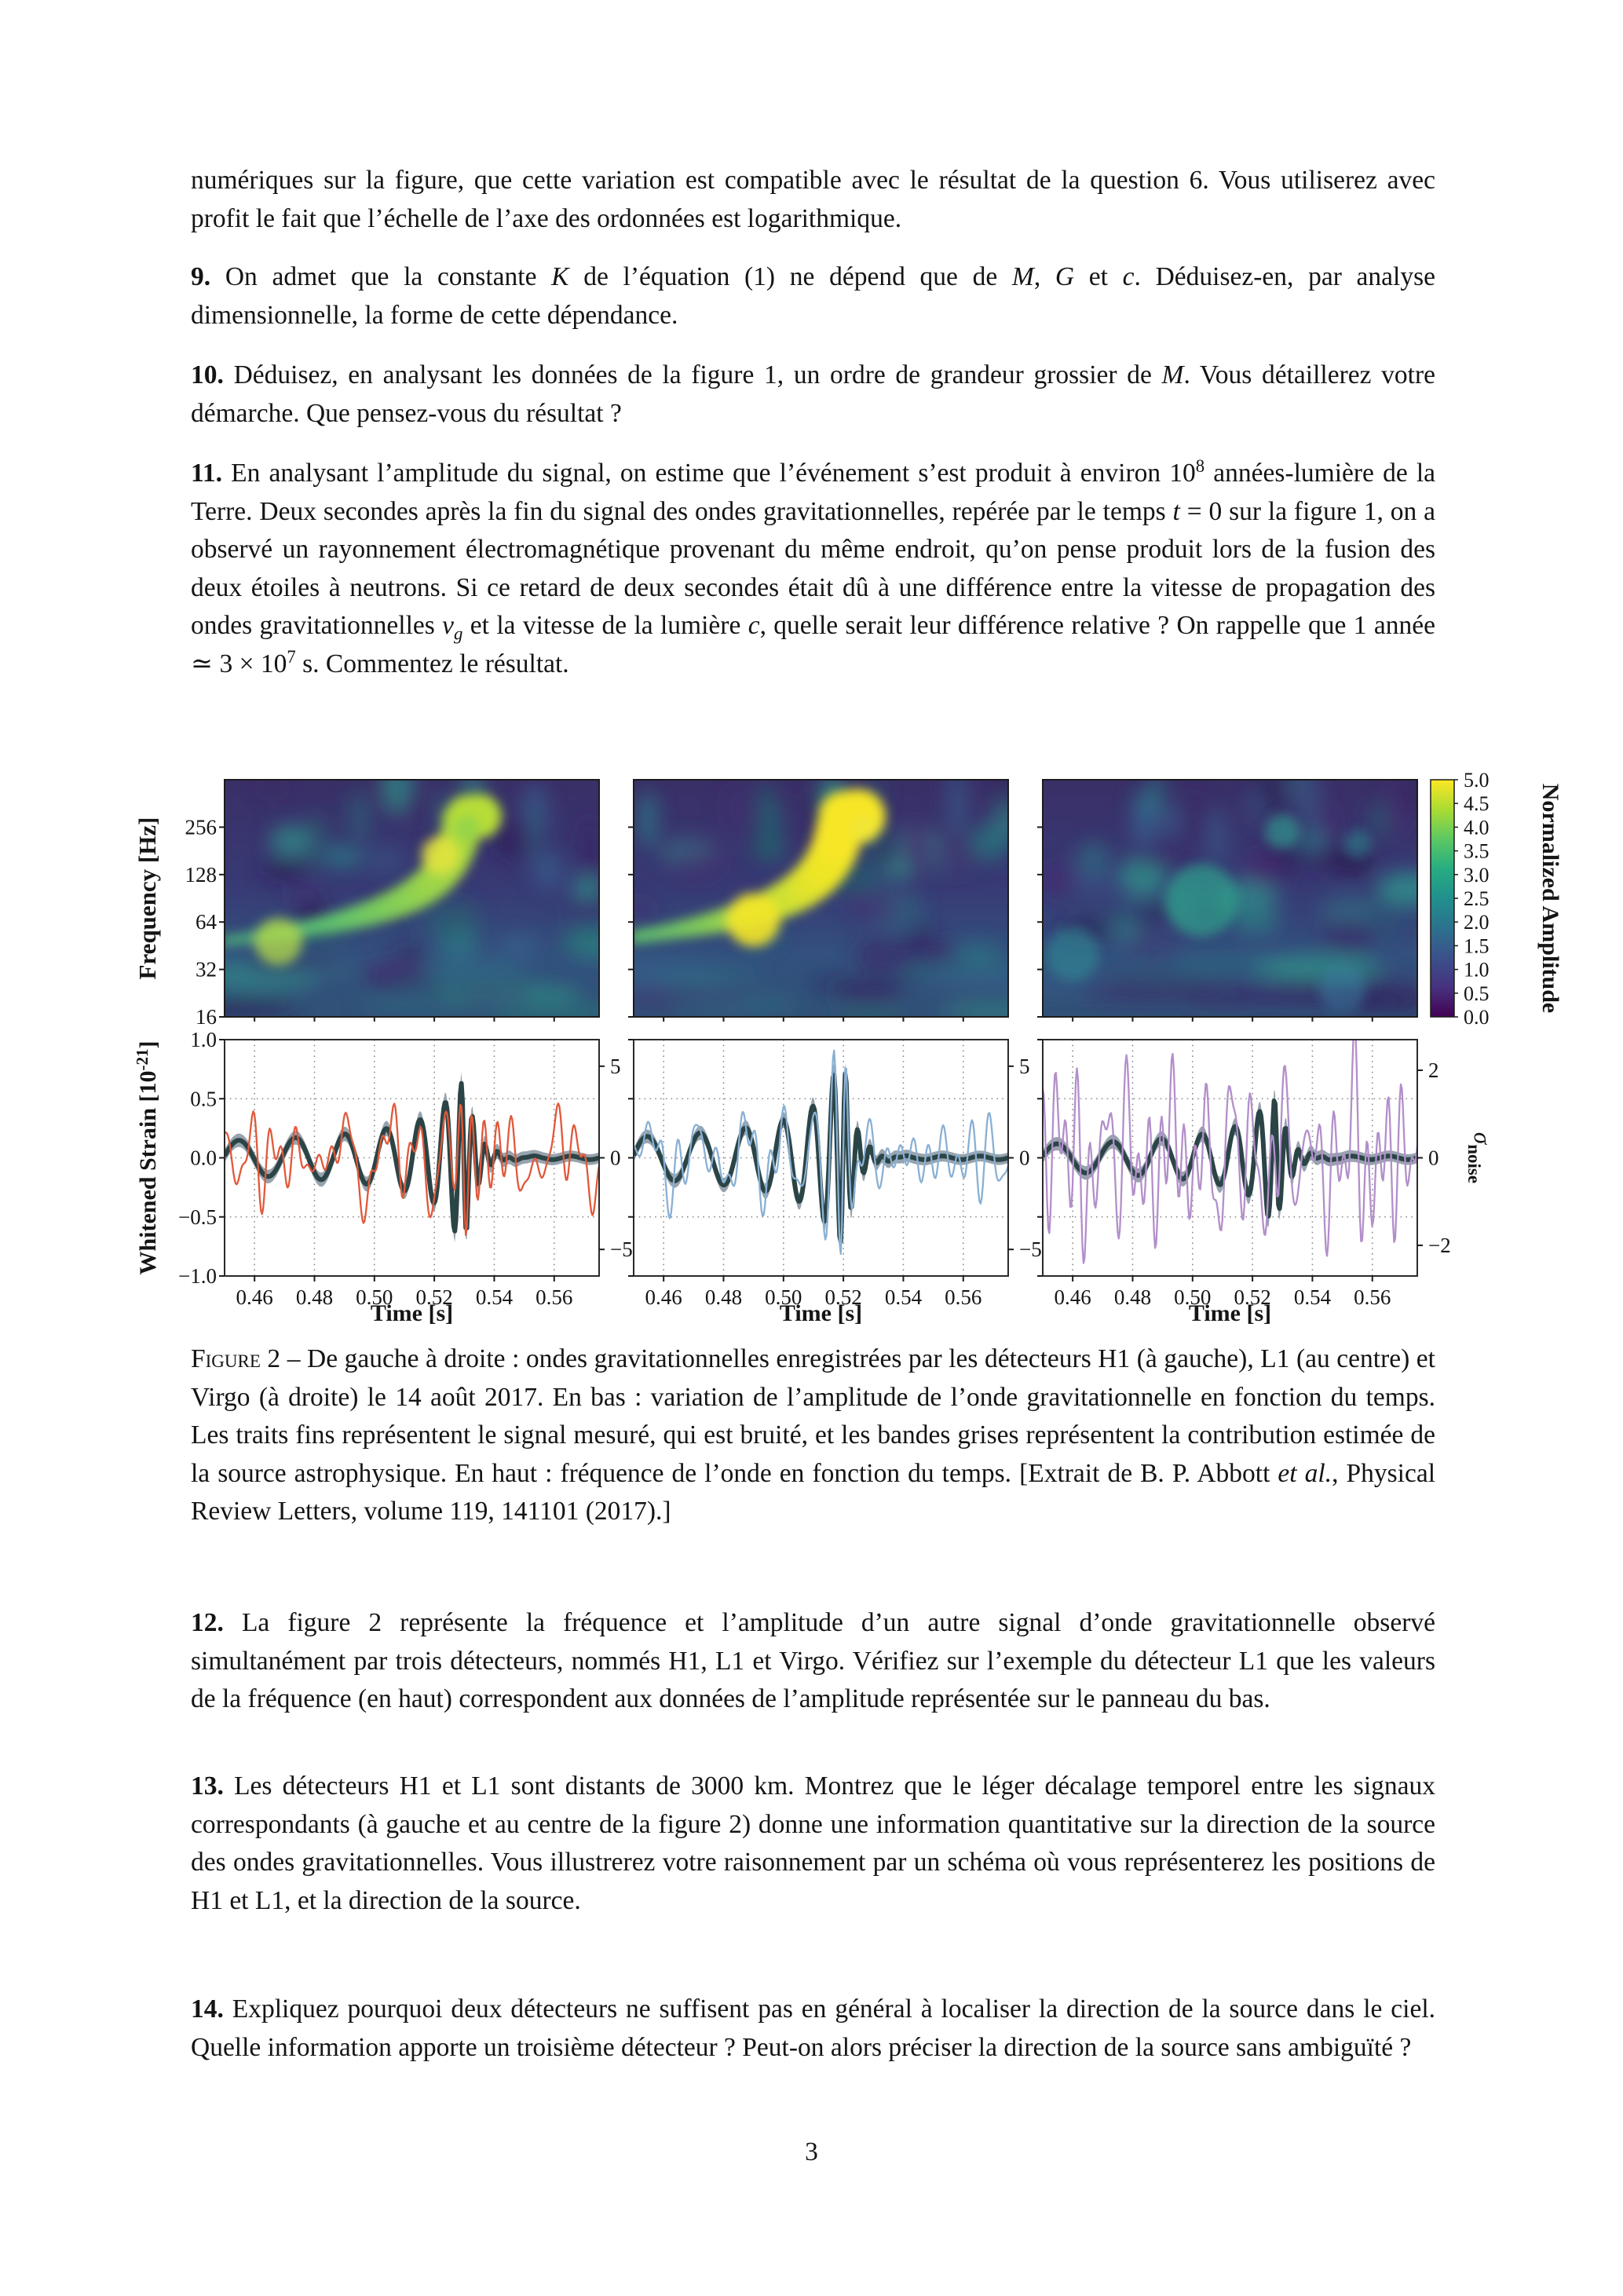 This screenshot has height=2296, width=1623. Describe the element at coordinates (147, 898) in the screenshot. I see `frequency-axis-label: Frequency [Hz]` at that location.